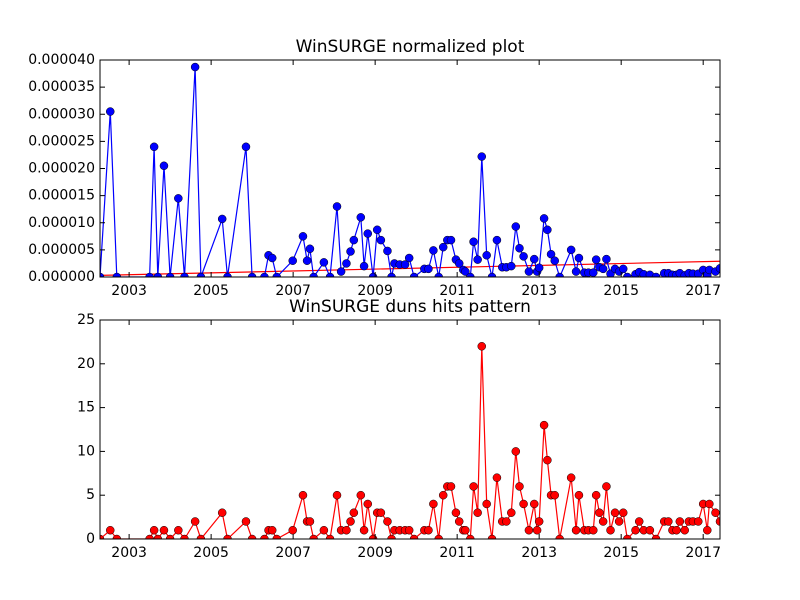 The width and height of the screenshot is (800, 600). What do you see at coordinates (61, 169) in the screenshot?
I see `y-tick-label: 0.000020` at bounding box center [61, 169].